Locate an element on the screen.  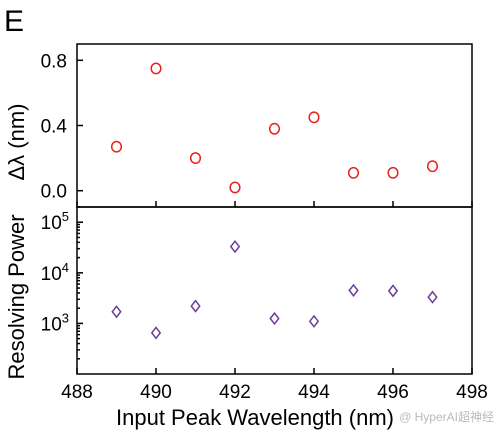
top-y-axis: 0.0 0.4 0.8 is located at coordinates (62, 127).